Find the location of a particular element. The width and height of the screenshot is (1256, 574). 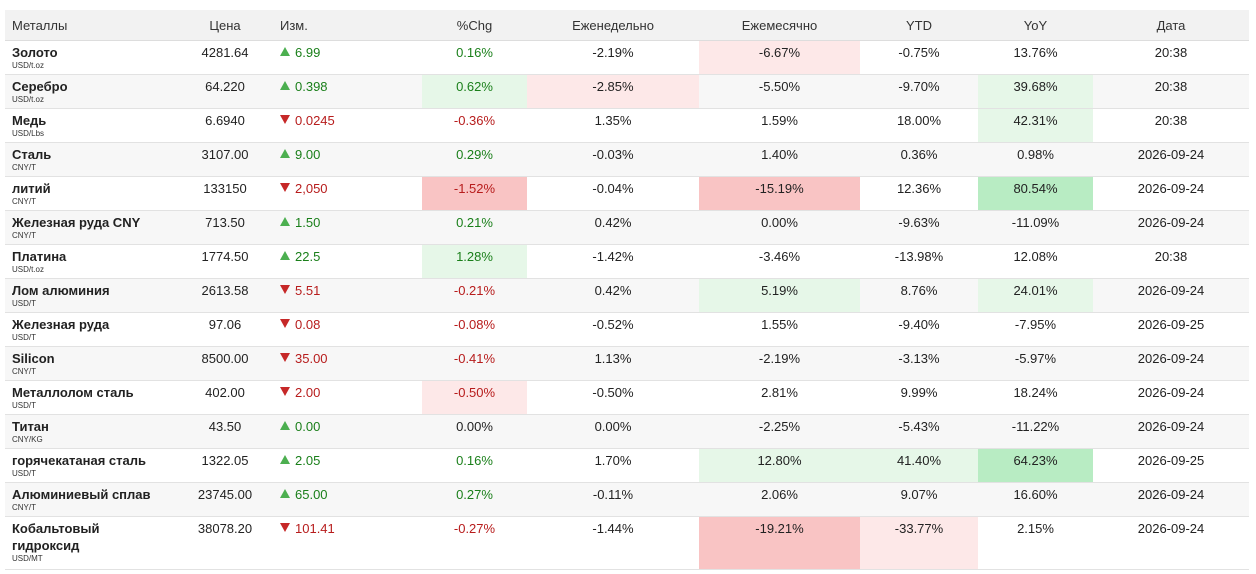

metal-name-link: Лом алюминия is located at coordinates (61, 290).